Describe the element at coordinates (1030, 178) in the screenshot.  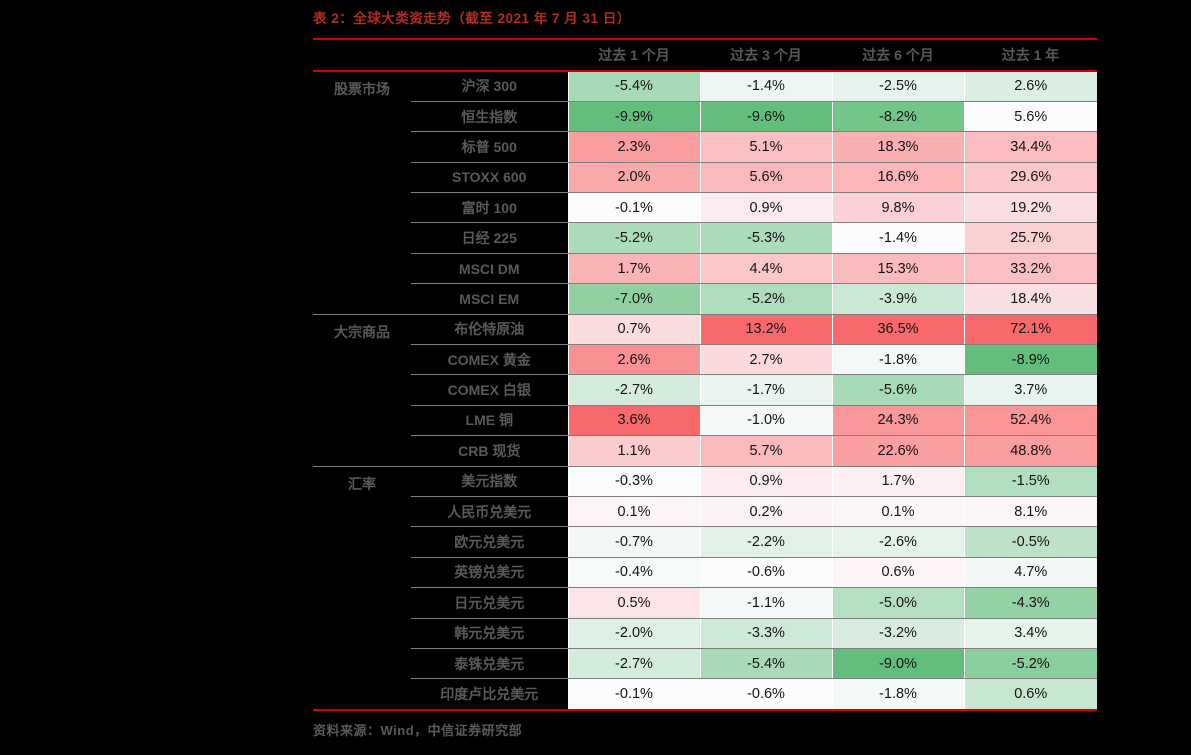
I see `value-cell: 29.6%` at that location.